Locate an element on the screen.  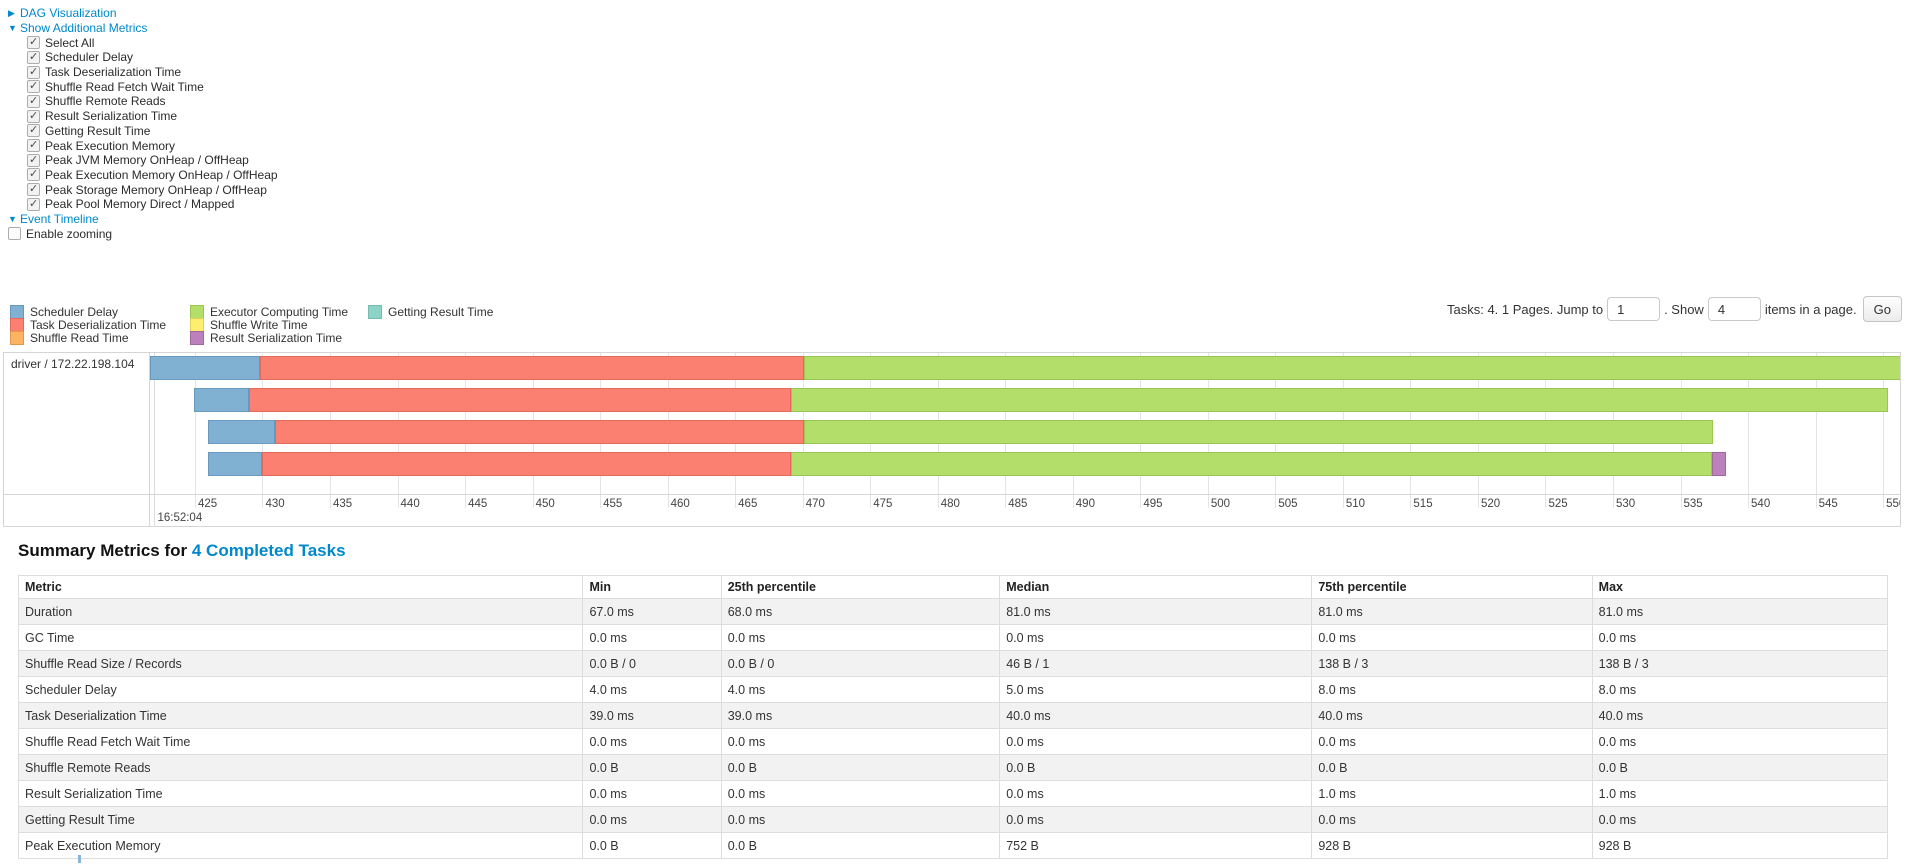
column-header-min: Min is located at coordinates (652, 587).